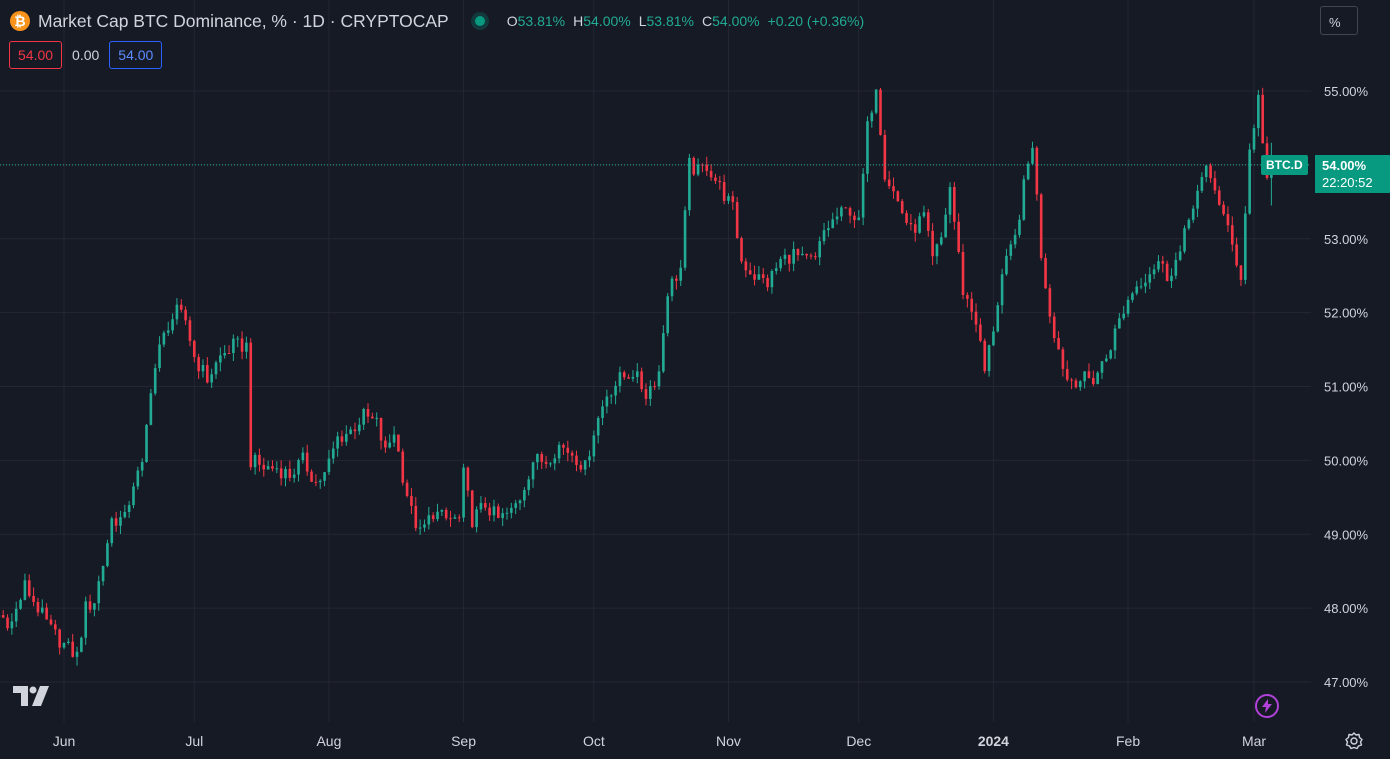 Image resolution: width=1390 pixels, height=759 pixels. Describe the element at coordinates (731, 21) in the screenshot. I see `ohlc-close: C54.00%` at that location.